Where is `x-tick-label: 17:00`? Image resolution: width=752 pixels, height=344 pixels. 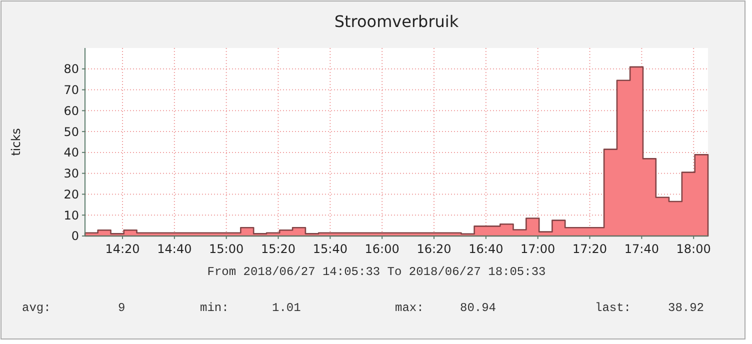 x-tick-label: 17:00 is located at coordinates (538, 249).